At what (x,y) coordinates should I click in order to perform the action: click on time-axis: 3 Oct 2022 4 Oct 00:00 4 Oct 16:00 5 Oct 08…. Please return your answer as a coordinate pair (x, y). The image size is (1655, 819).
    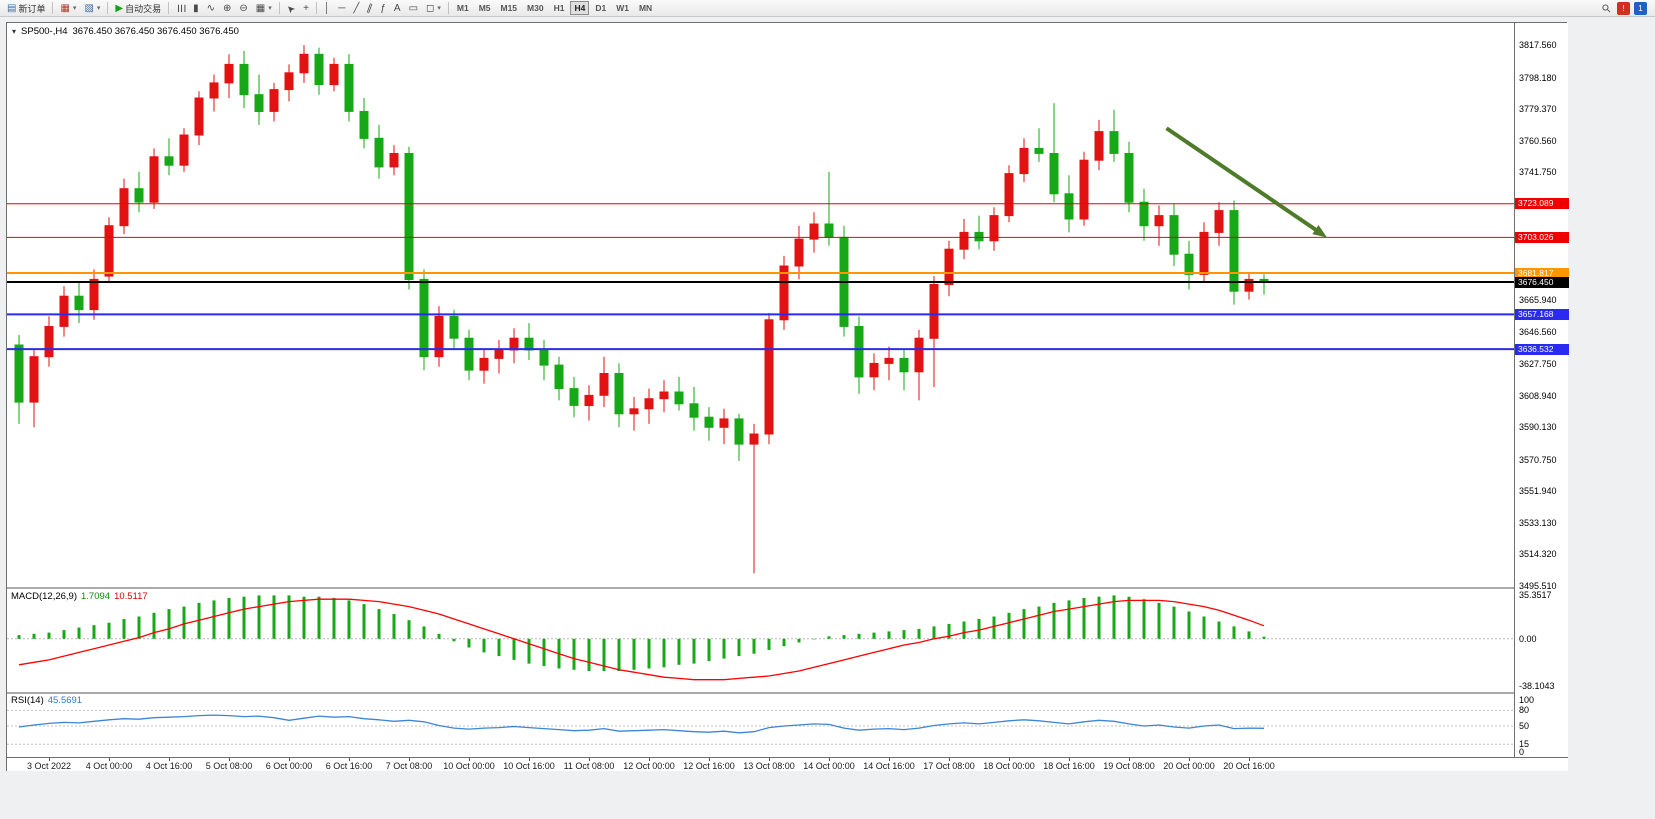
    Looking at the image, I should click on (787, 764).